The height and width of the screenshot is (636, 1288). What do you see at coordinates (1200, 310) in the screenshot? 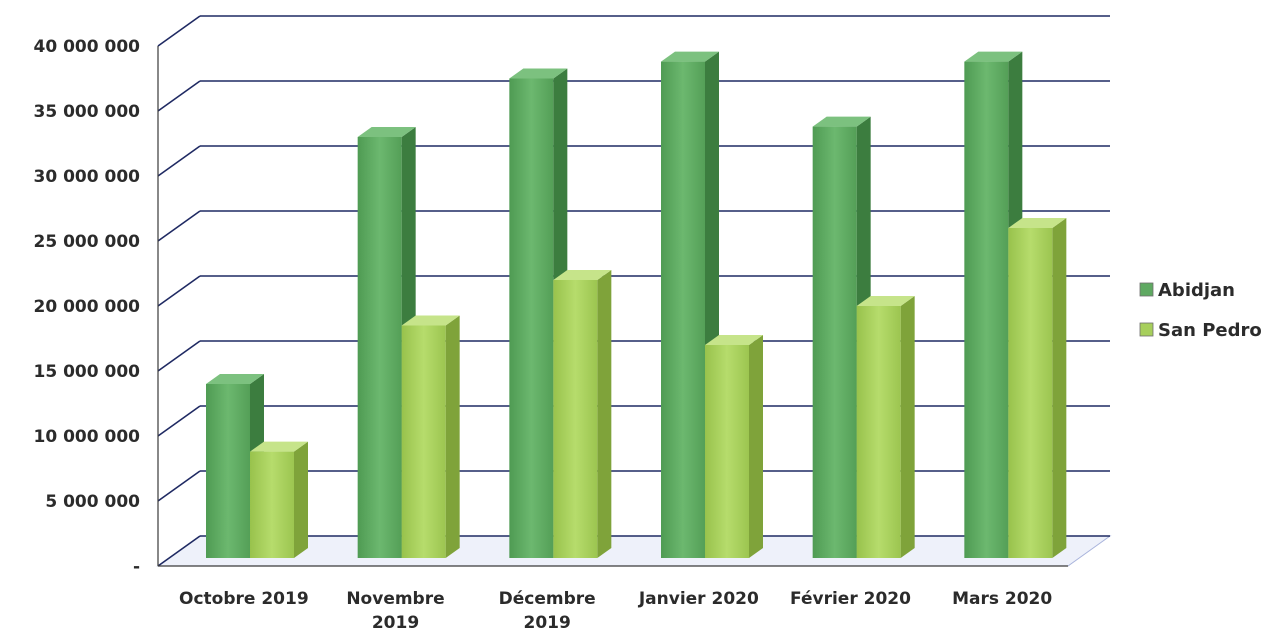
I see `legend: Abidjan San Pedro` at bounding box center [1200, 310].